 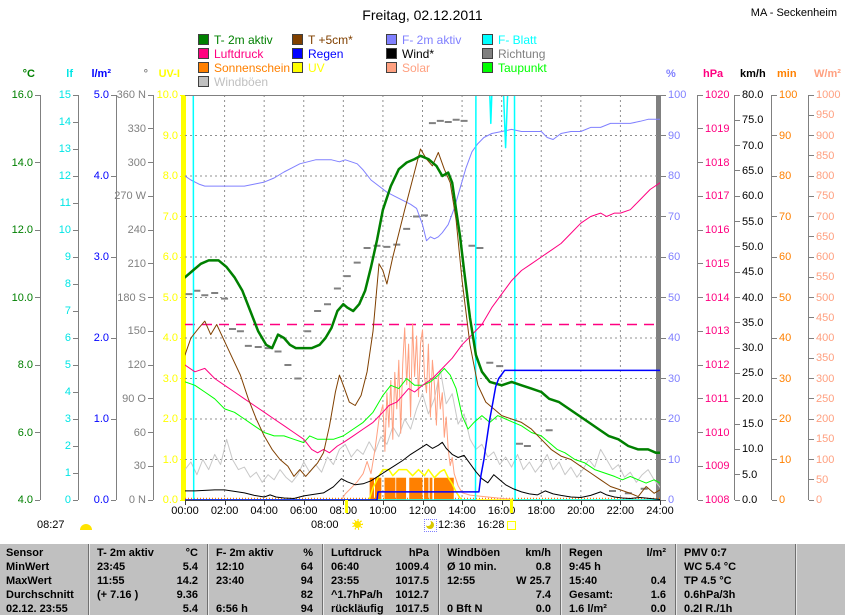 I want to click on axis-tick-label: 20, so click(x=785, y=419).